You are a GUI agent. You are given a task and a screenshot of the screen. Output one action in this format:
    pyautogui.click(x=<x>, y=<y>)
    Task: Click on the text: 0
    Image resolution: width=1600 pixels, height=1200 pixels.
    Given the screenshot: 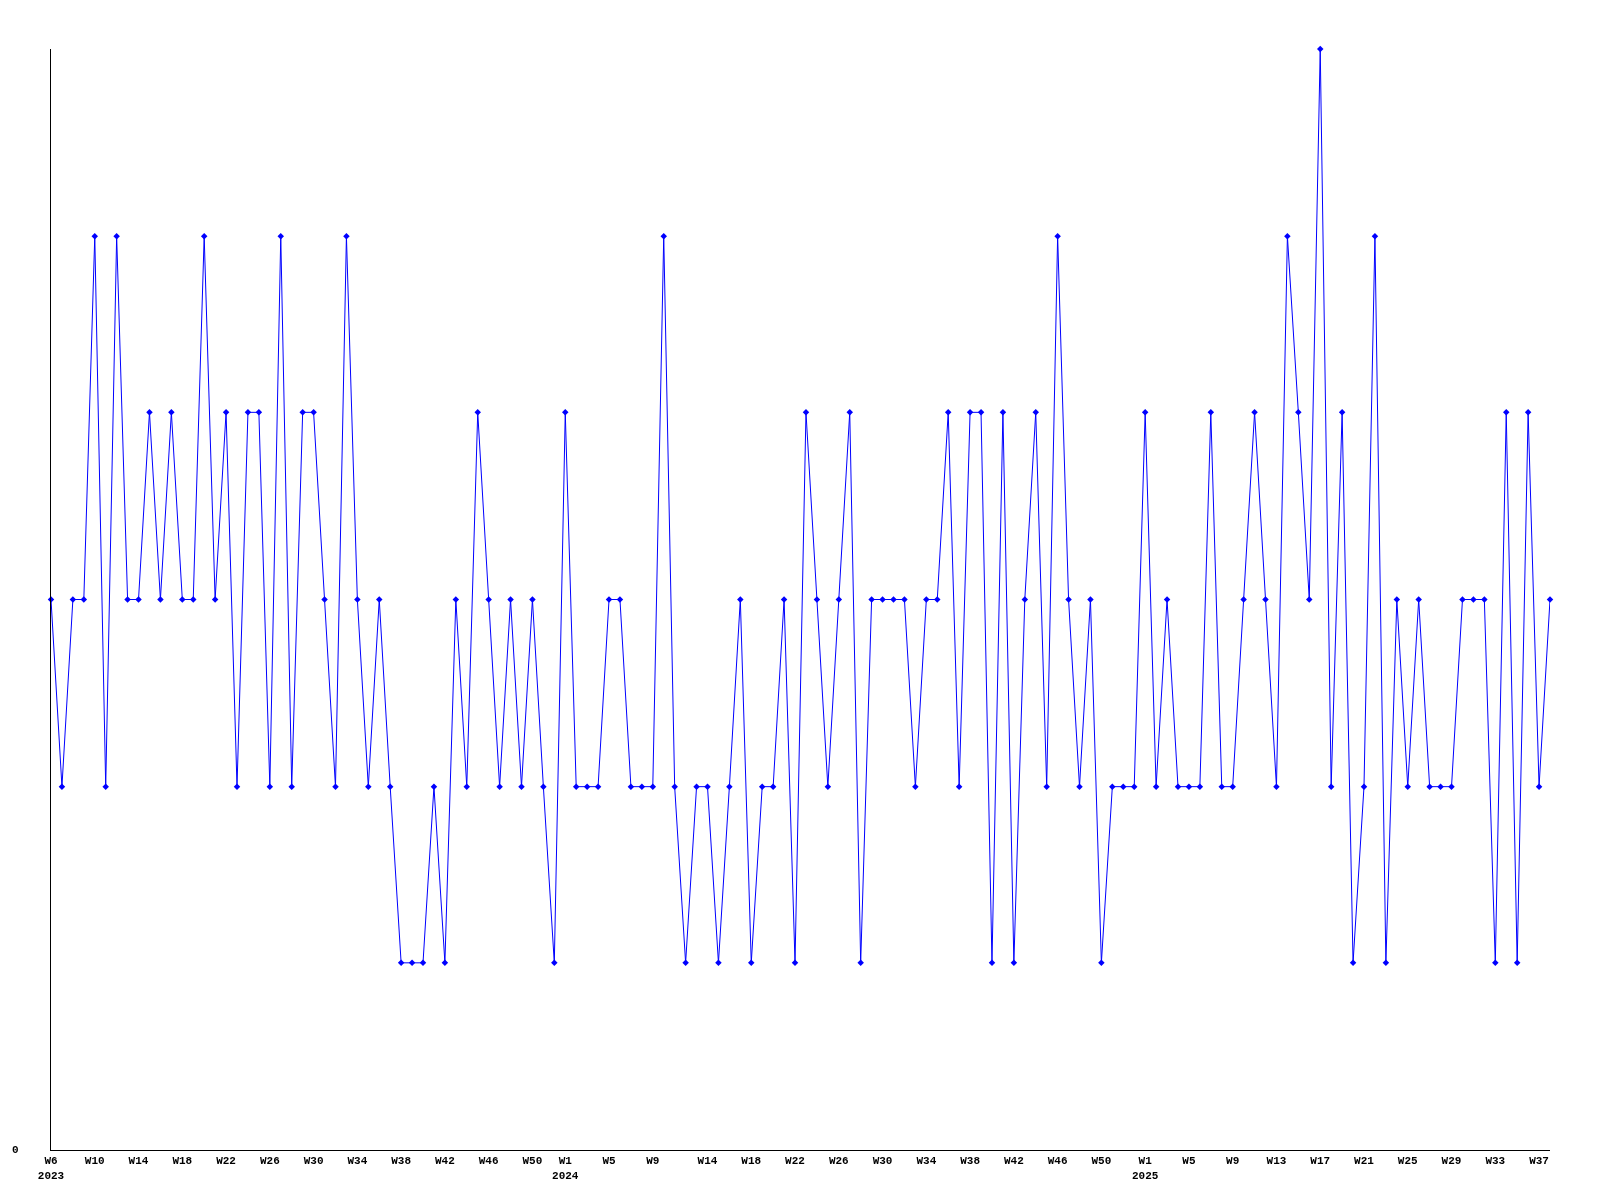 What is the action you would take?
    pyautogui.click(x=15, y=1150)
    